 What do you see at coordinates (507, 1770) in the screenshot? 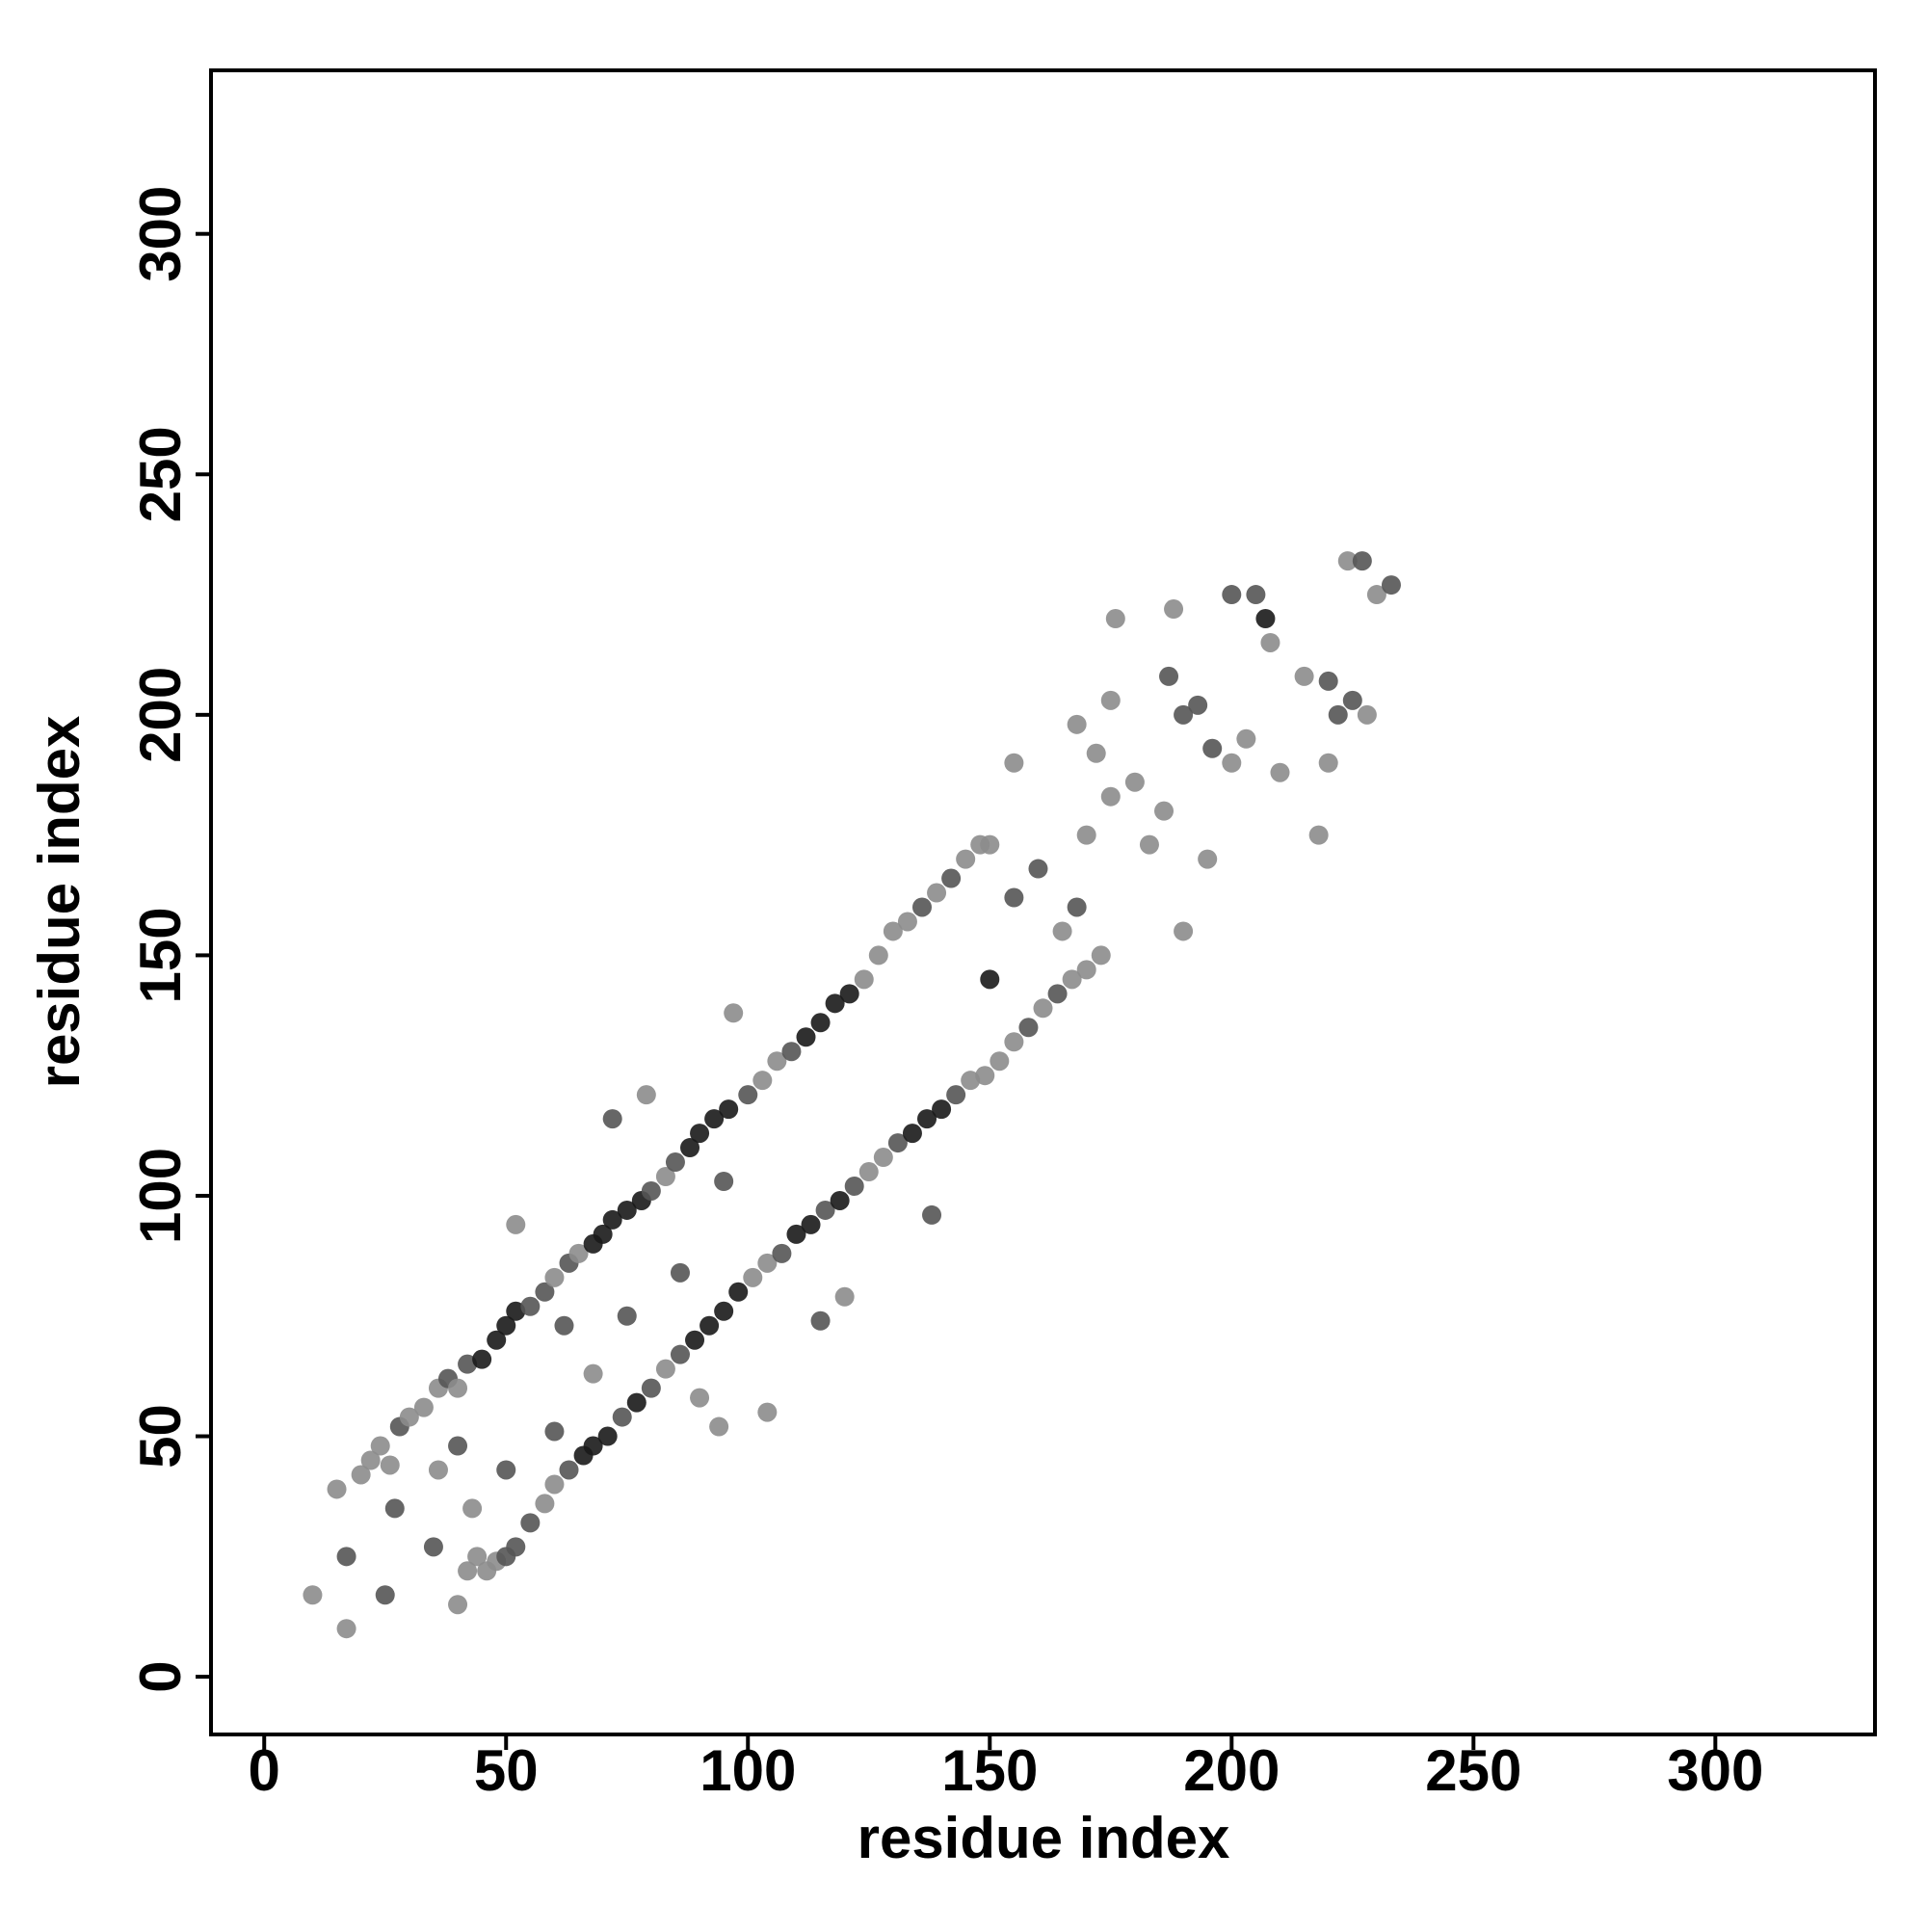
I see `x-tick-label: 50` at bounding box center [507, 1770].